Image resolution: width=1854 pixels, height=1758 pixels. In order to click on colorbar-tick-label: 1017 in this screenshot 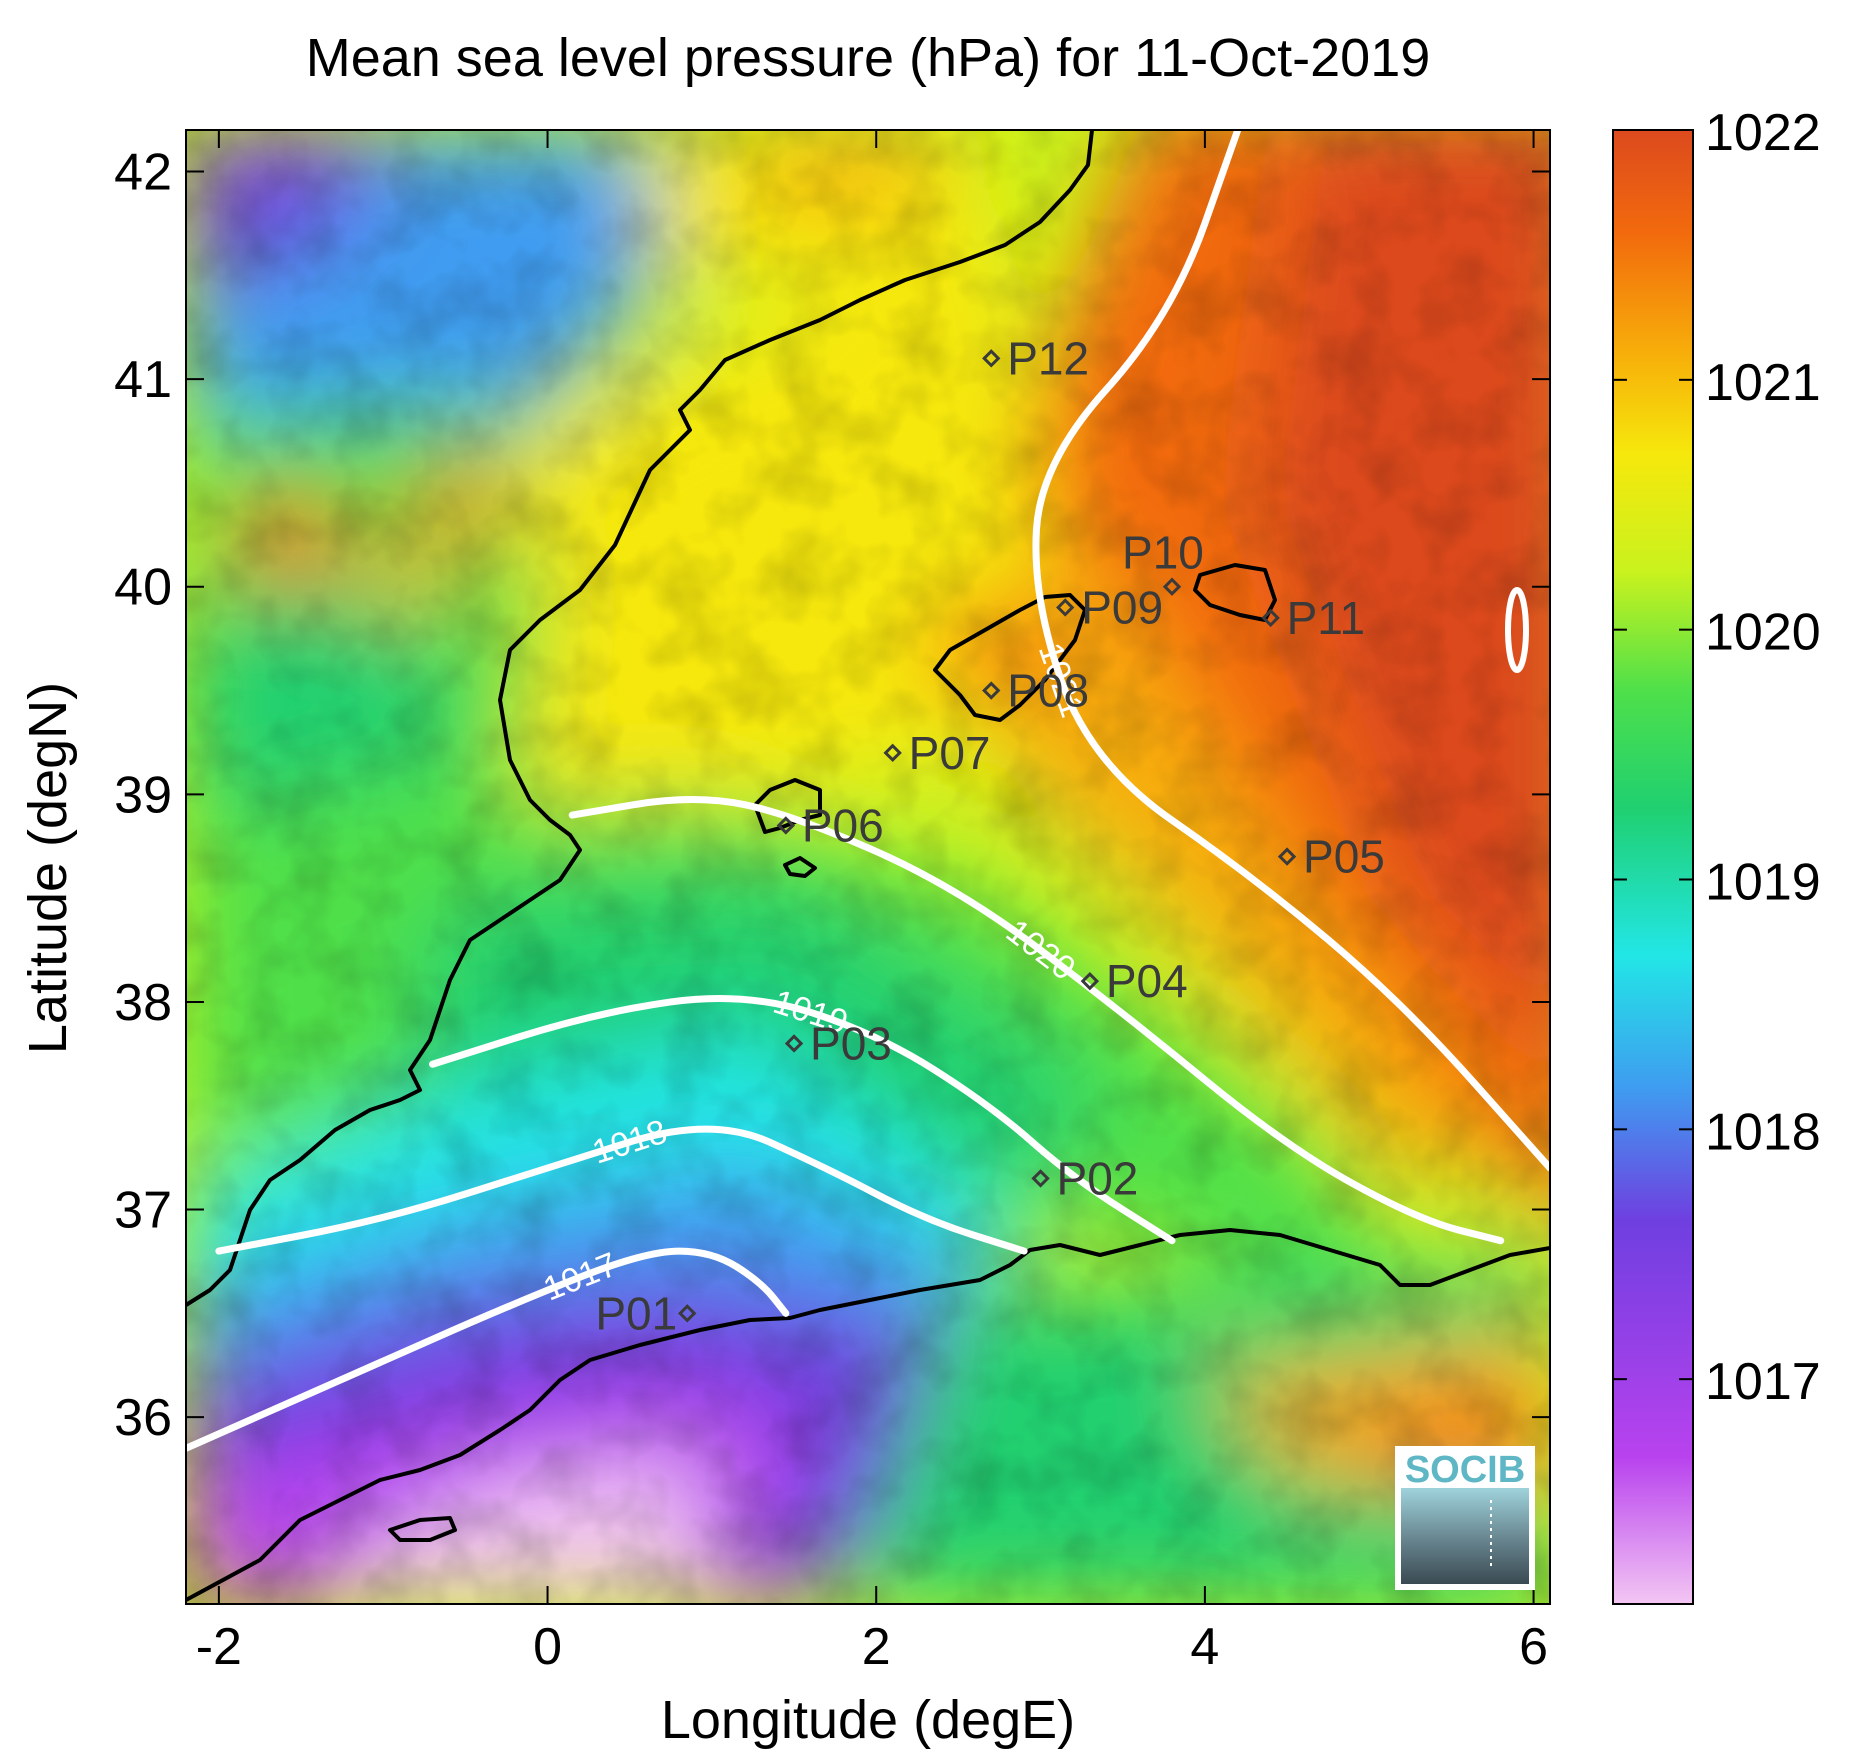, I will do `click(1763, 1382)`.